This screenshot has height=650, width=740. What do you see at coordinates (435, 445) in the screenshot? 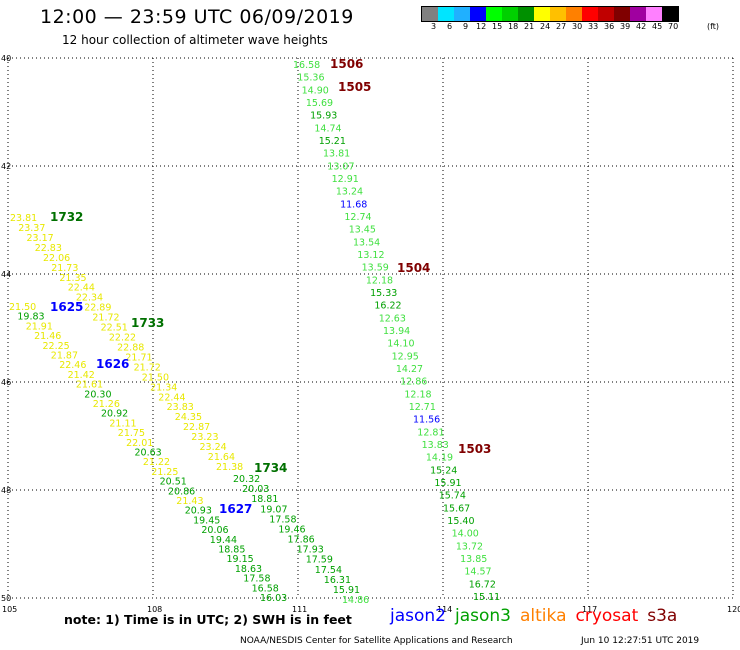
I see `wave-height-value: 13.83` at bounding box center [435, 445].